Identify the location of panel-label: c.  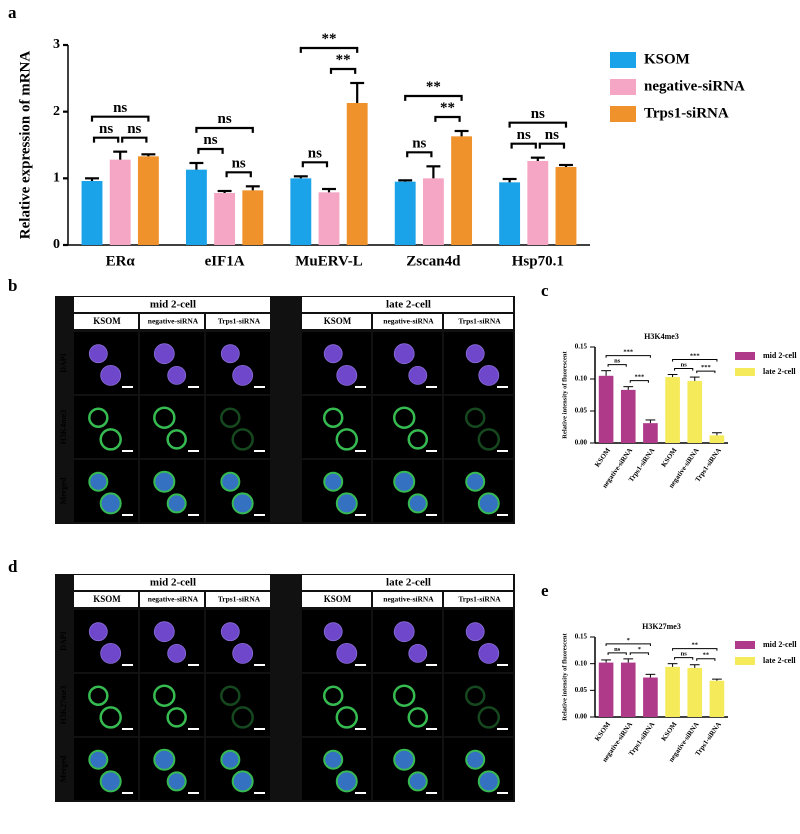
(545, 290).